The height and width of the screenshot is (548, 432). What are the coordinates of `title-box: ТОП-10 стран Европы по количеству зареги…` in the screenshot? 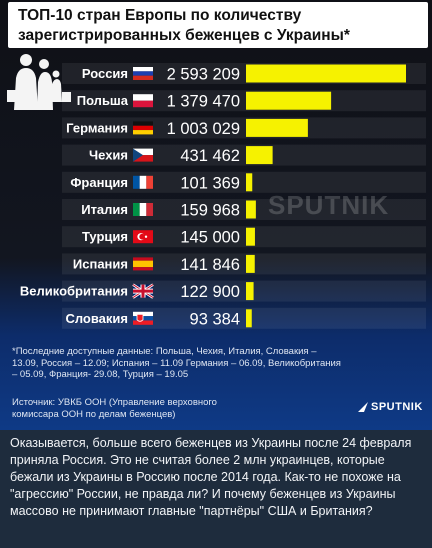 It's located at (218, 25).